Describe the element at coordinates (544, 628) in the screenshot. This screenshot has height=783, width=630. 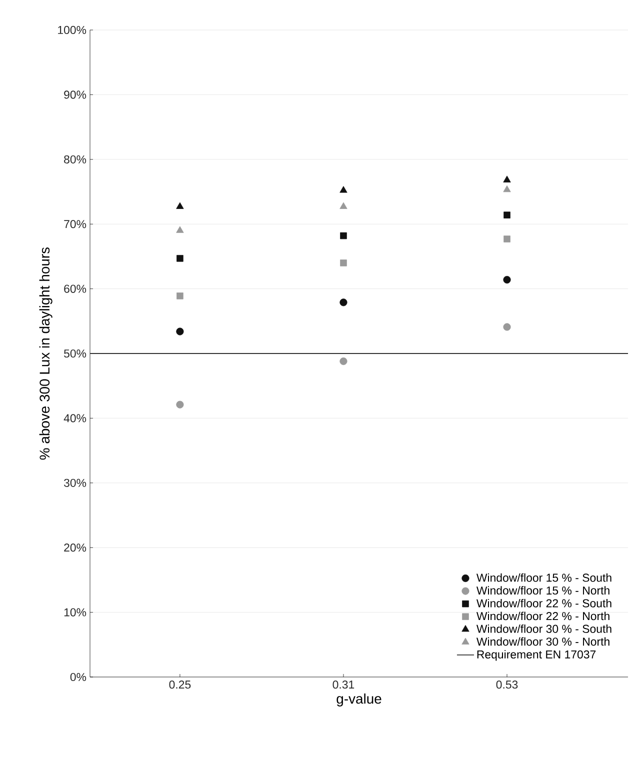
I see `legend-label: Window/floor 30 % - South` at that location.